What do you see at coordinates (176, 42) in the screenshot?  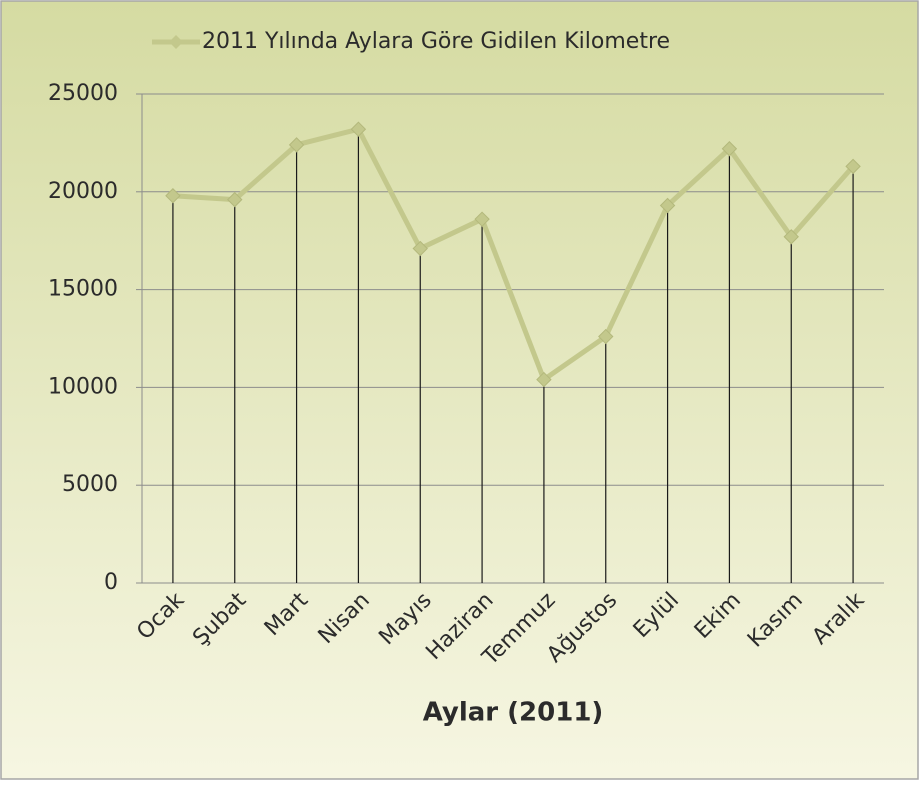 I see `legend-marker` at bounding box center [176, 42].